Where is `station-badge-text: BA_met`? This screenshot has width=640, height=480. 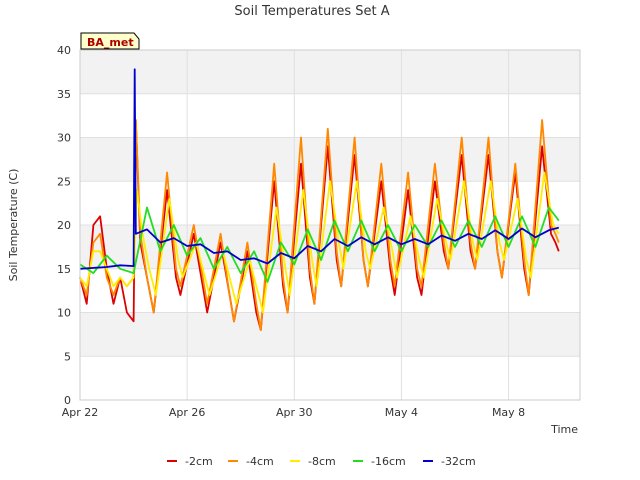 station-badge-text: BA_met is located at coordinates (110, 42).